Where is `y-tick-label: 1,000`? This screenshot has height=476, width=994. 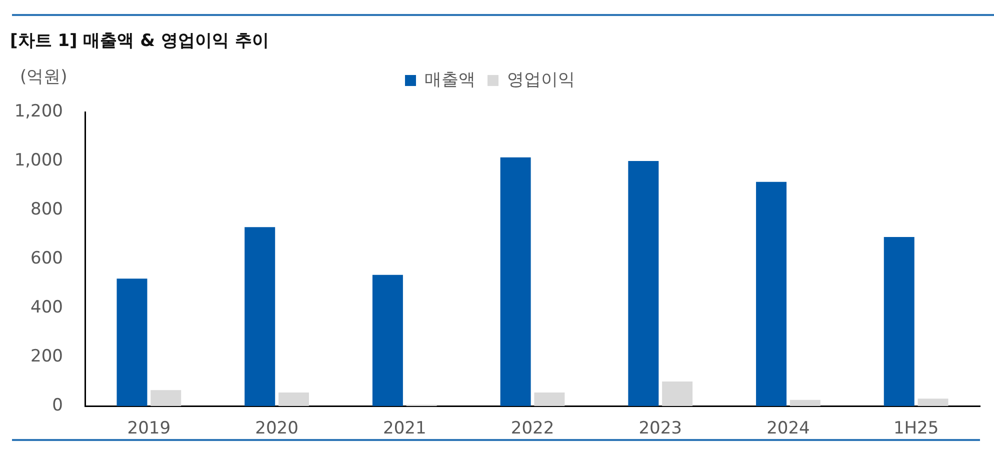
y-tick-label: 1,000 is located at coordinates (38, 160).